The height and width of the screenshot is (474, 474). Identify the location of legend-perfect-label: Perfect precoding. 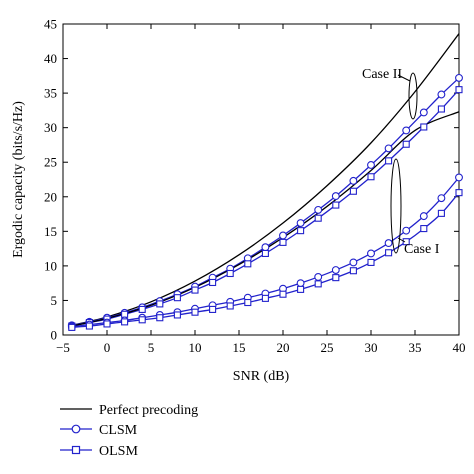
(148, 410).